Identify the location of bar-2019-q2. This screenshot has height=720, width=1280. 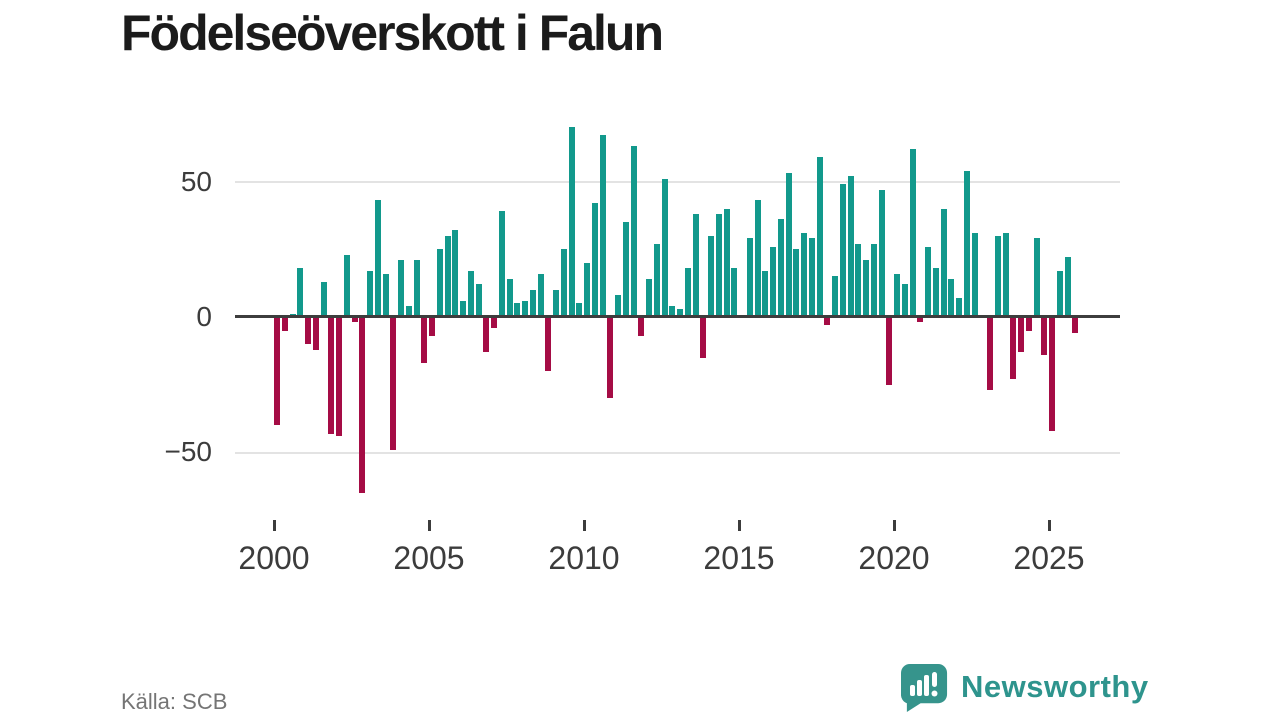
(873, 280).